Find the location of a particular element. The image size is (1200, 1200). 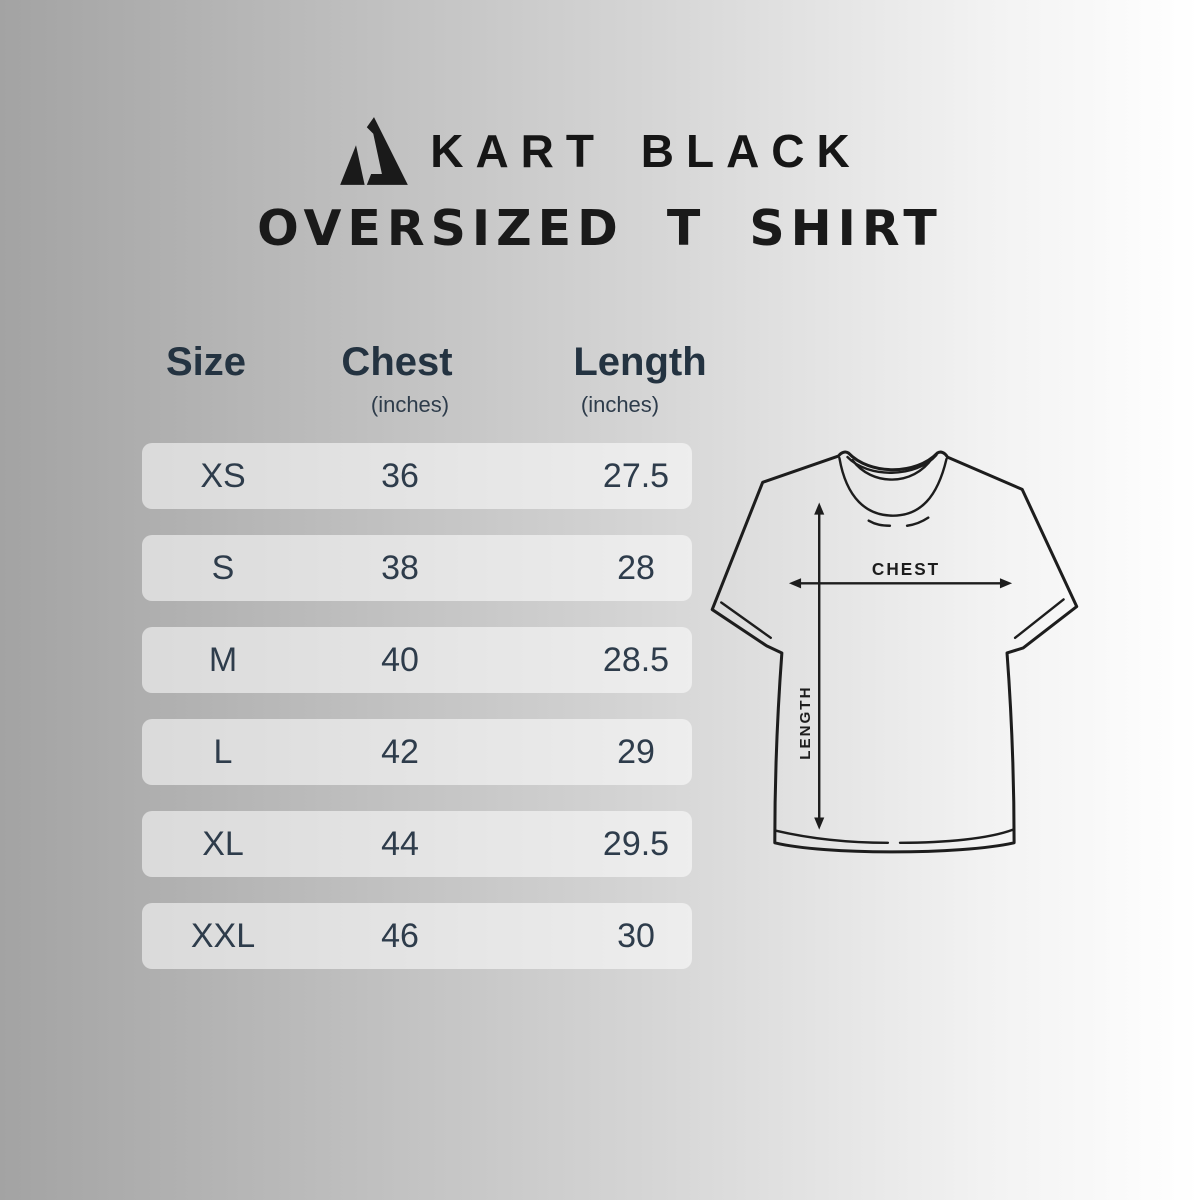

collar-fold-line is located at coordinates (892, 468).